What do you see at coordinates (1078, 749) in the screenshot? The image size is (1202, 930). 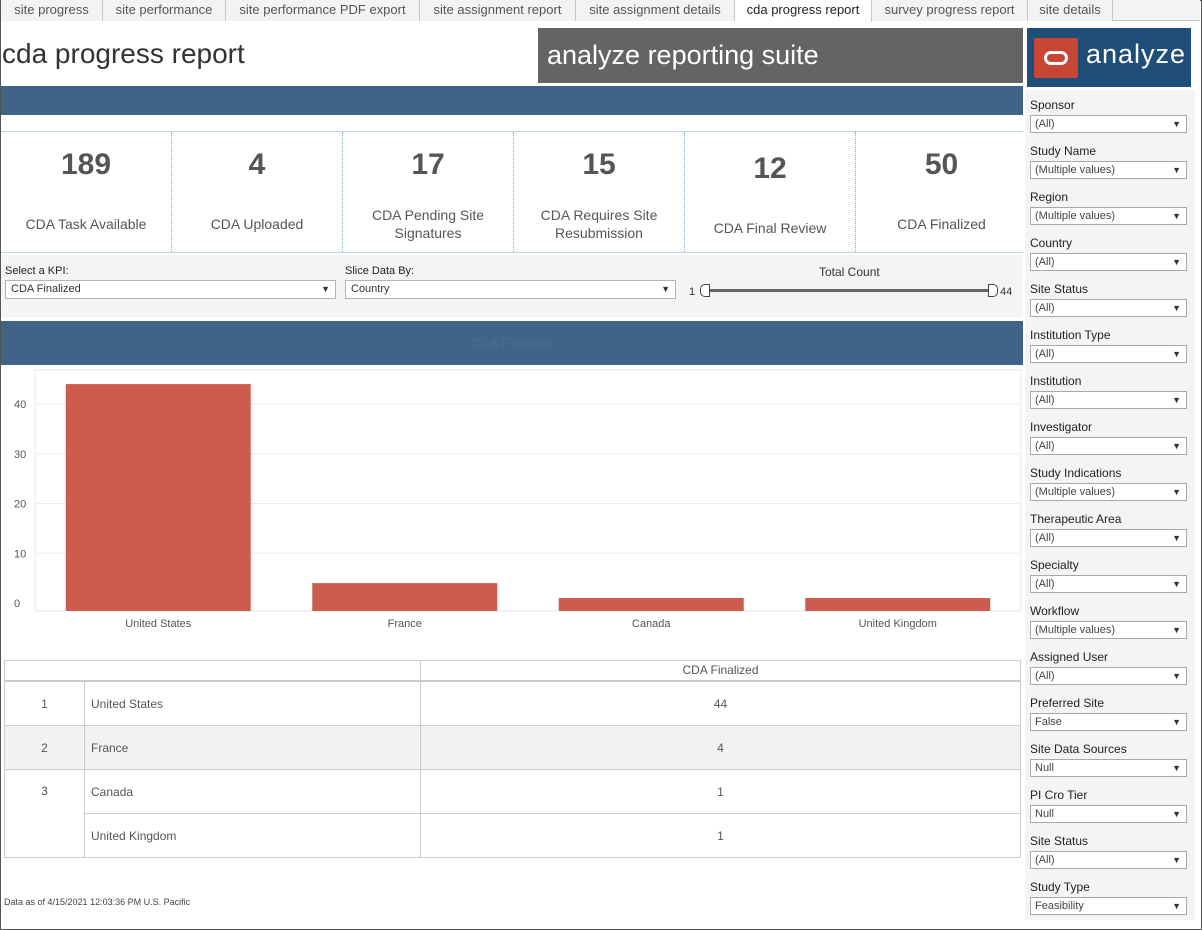 I see `filter-label: Site Data Sources` at bounding box center [1078, 749].